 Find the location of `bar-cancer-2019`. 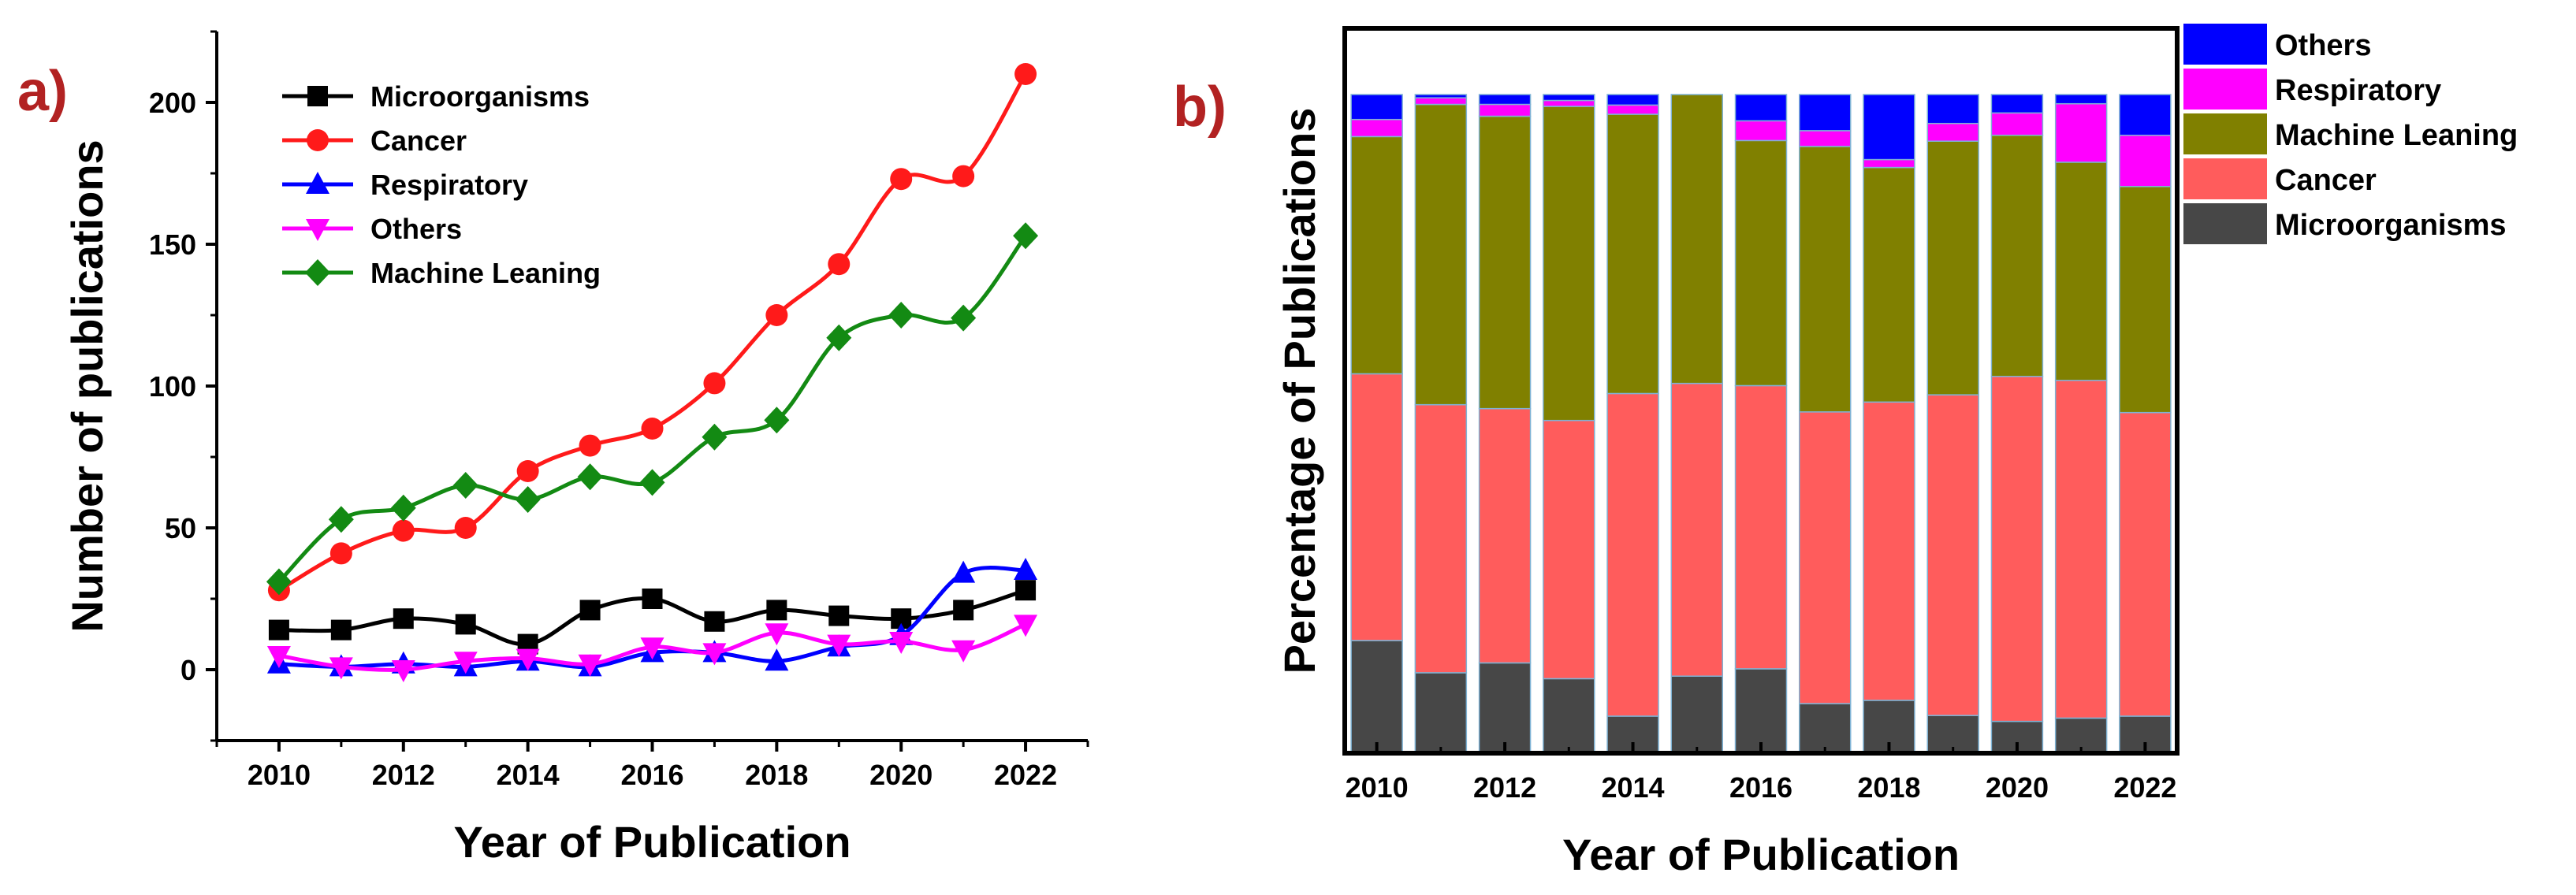

bar-cancer-2019 is located at coordinates (1952, 555).